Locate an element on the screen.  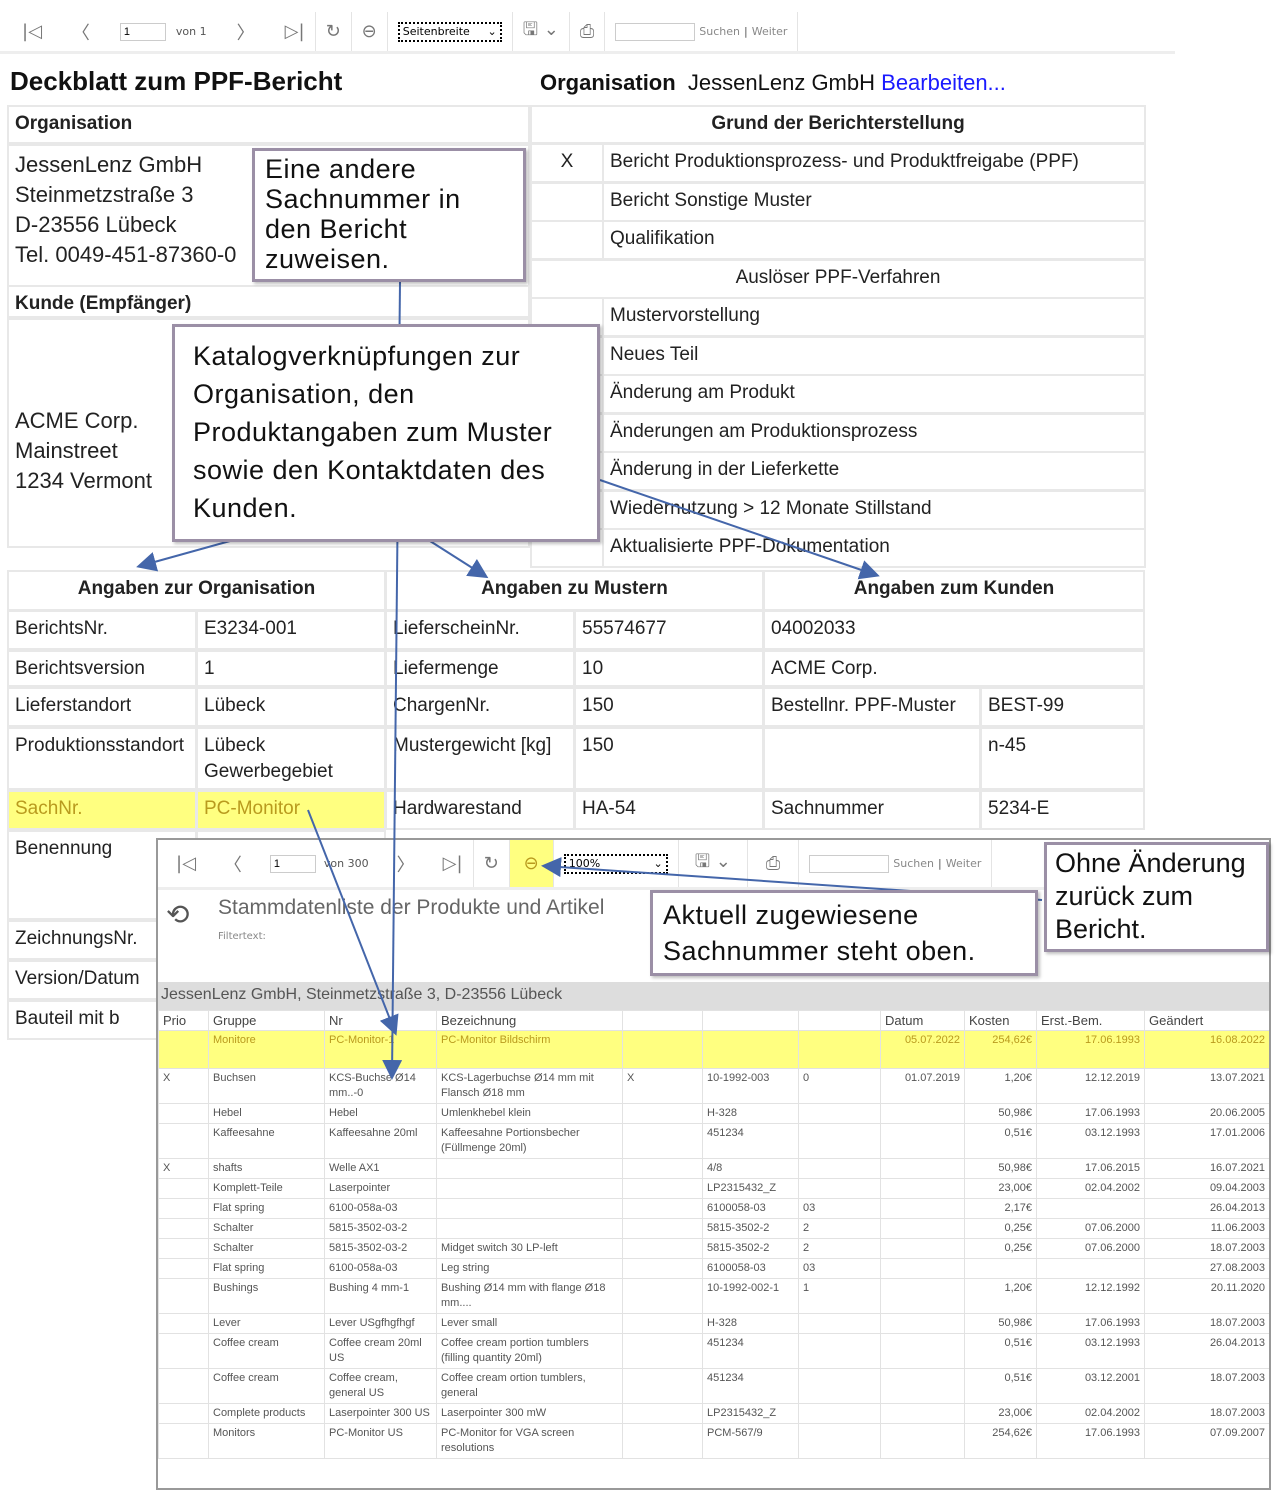
table-cell: 17.06.2015 is located at coordinates (1090, 1168).